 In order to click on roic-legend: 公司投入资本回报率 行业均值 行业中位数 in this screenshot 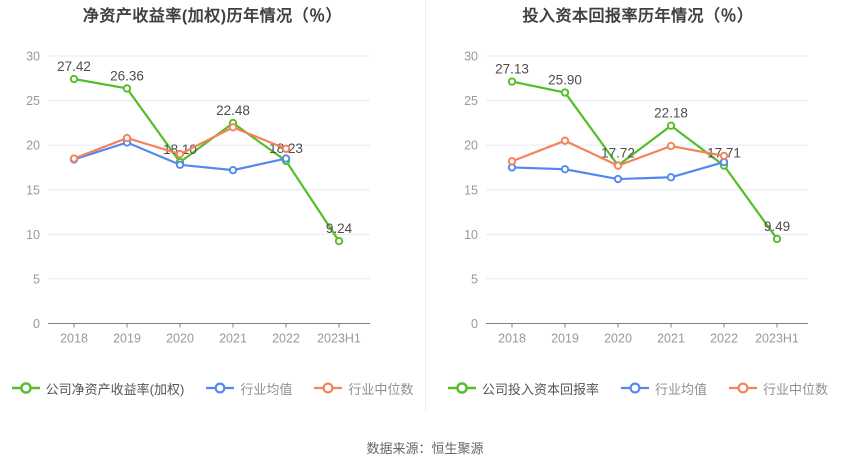, I will do `click(638, 388)`.